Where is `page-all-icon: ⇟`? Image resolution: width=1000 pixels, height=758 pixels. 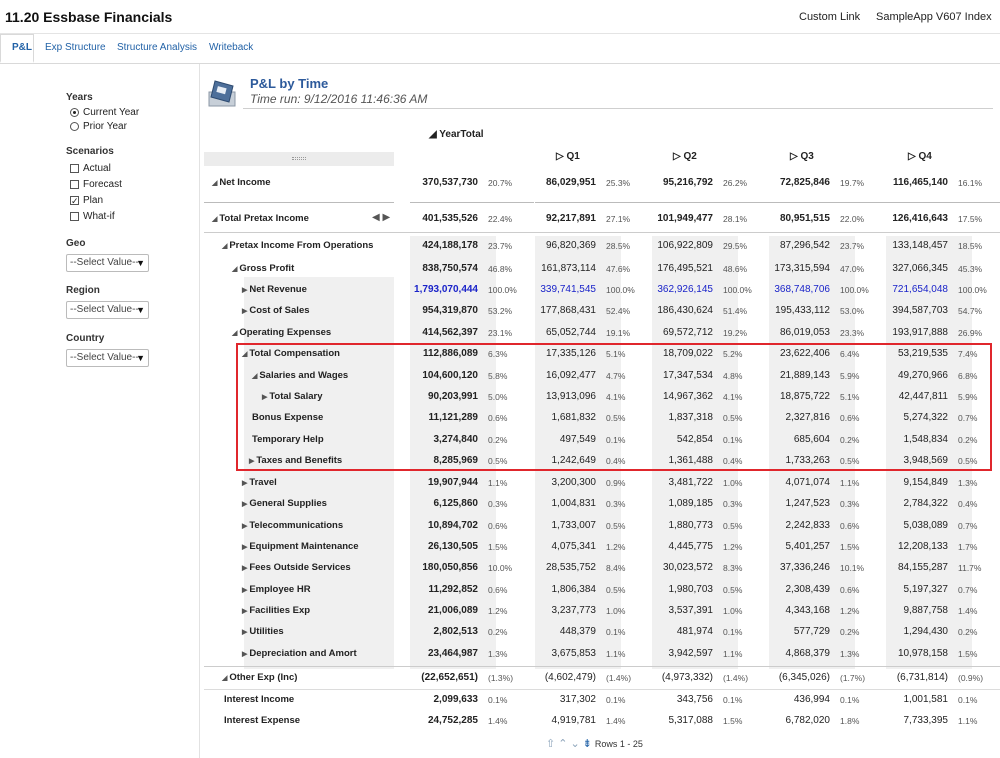
page-all-icon: ⇟ is located at coordinates (587, 744).